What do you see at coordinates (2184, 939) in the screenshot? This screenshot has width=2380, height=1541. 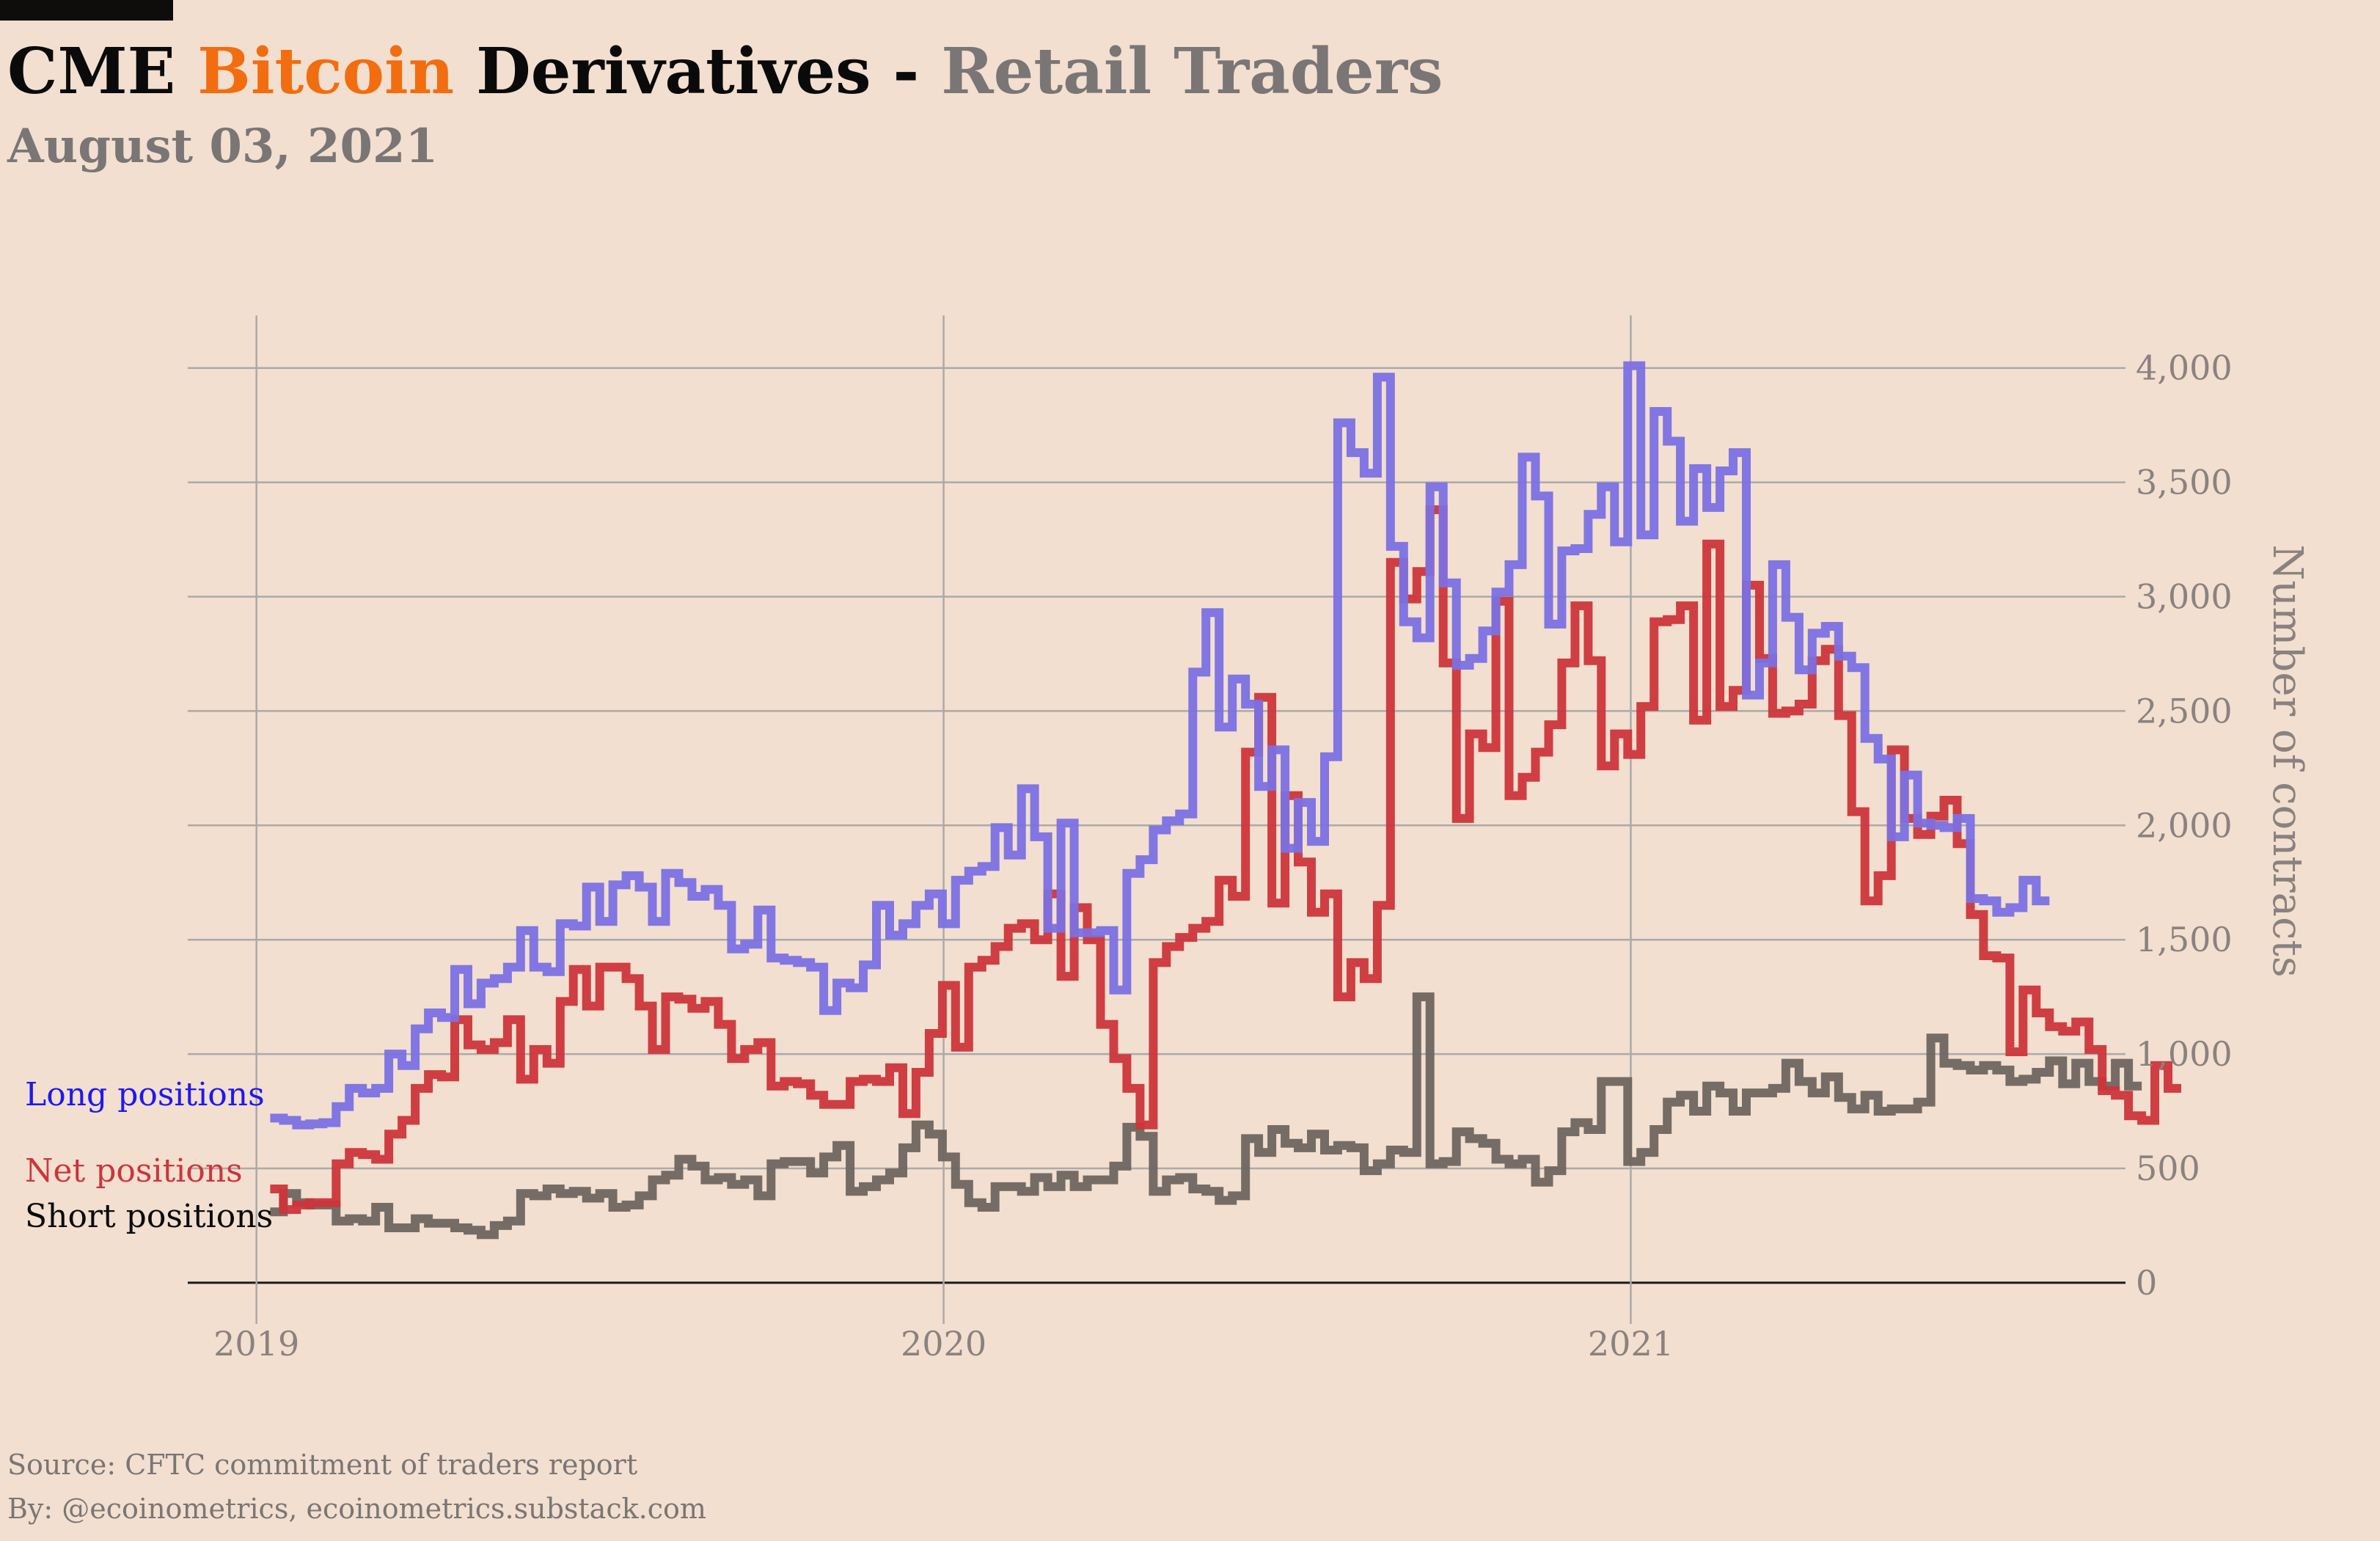 I see `y-tick-label: 1,500` at bounding box center [2184, 939].